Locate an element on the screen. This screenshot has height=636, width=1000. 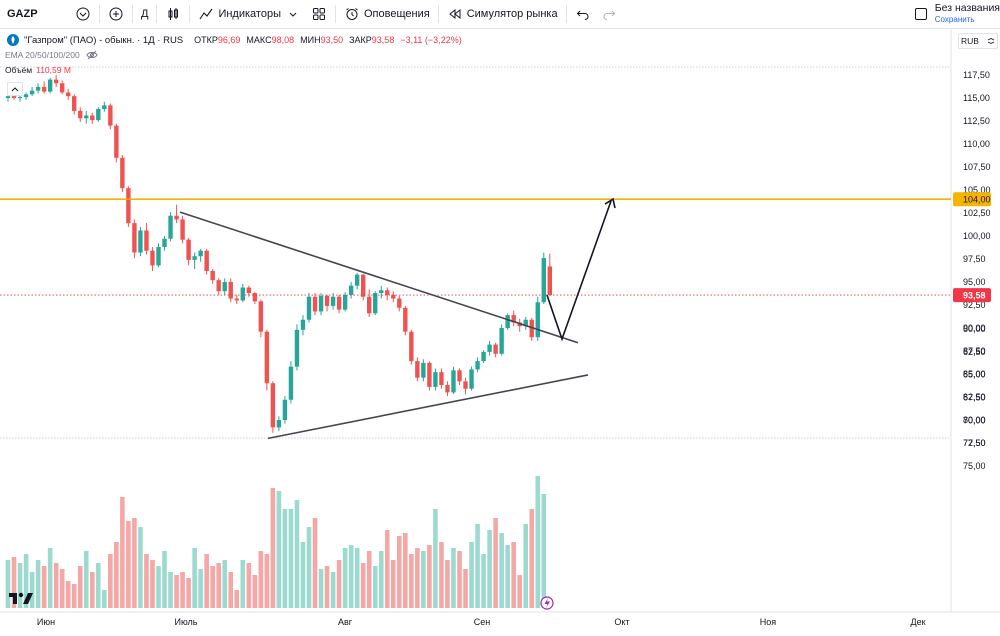
price-tick-label: 67,50 is located at coordinates (974, 398).